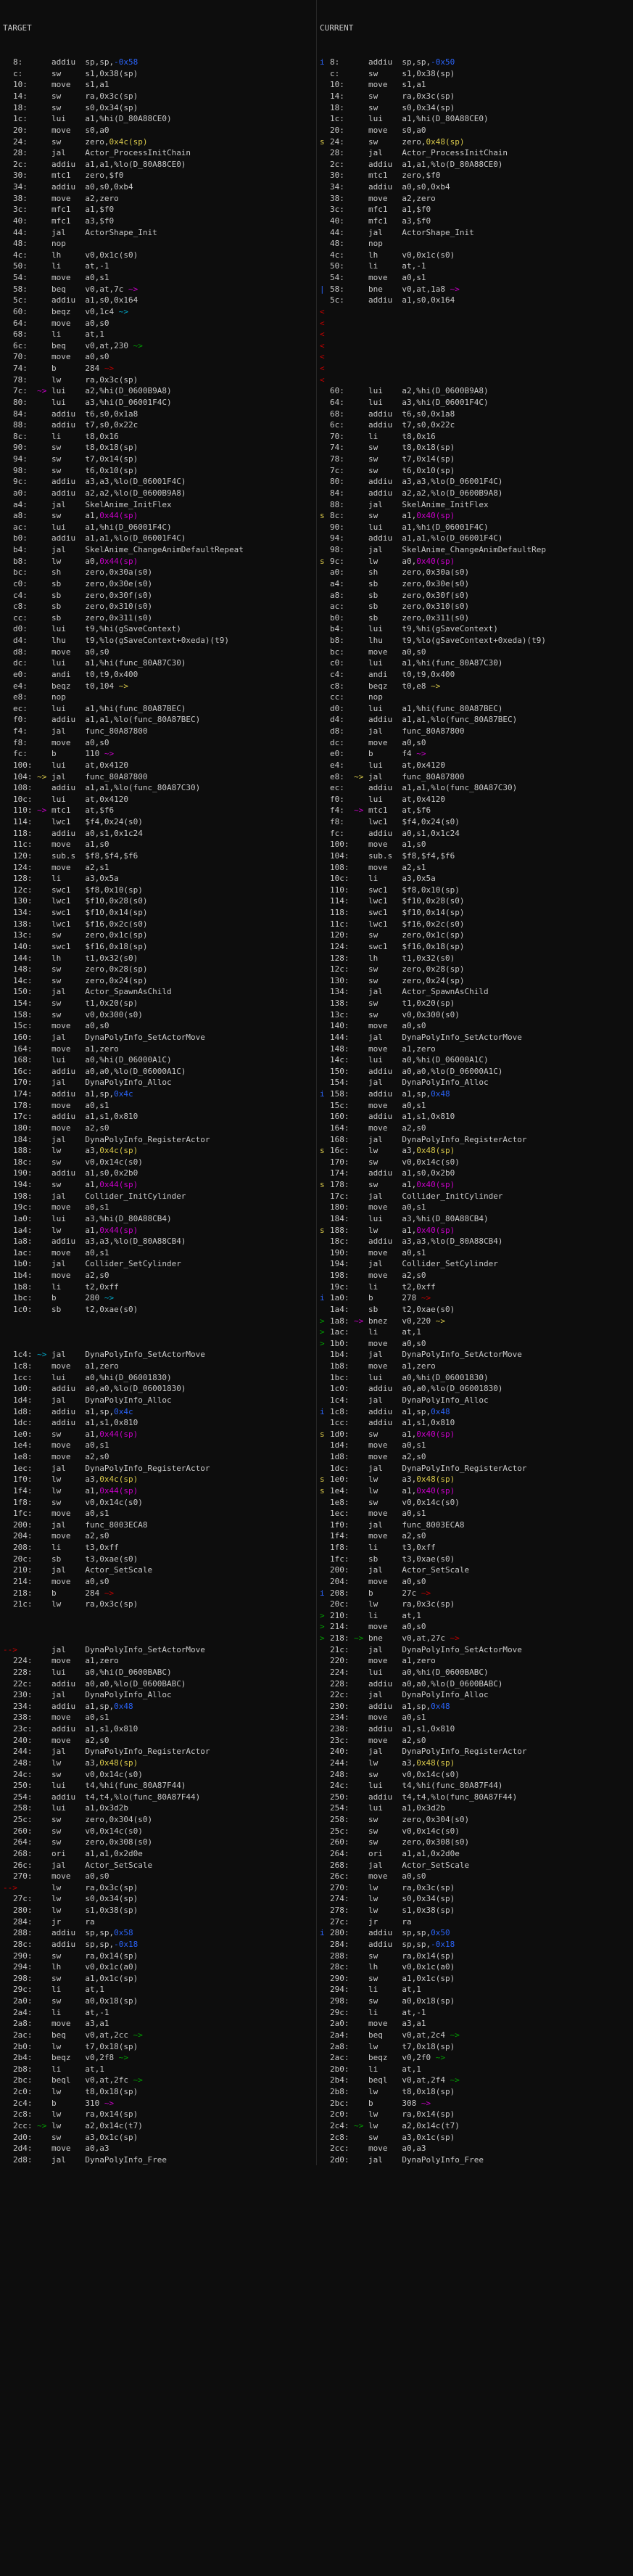  What do you see at coordinates (158, 1910) in the screenshot?
I see `asm-line: 280: lw s1,0x38(sp)` at bounding box center [158, 1910].